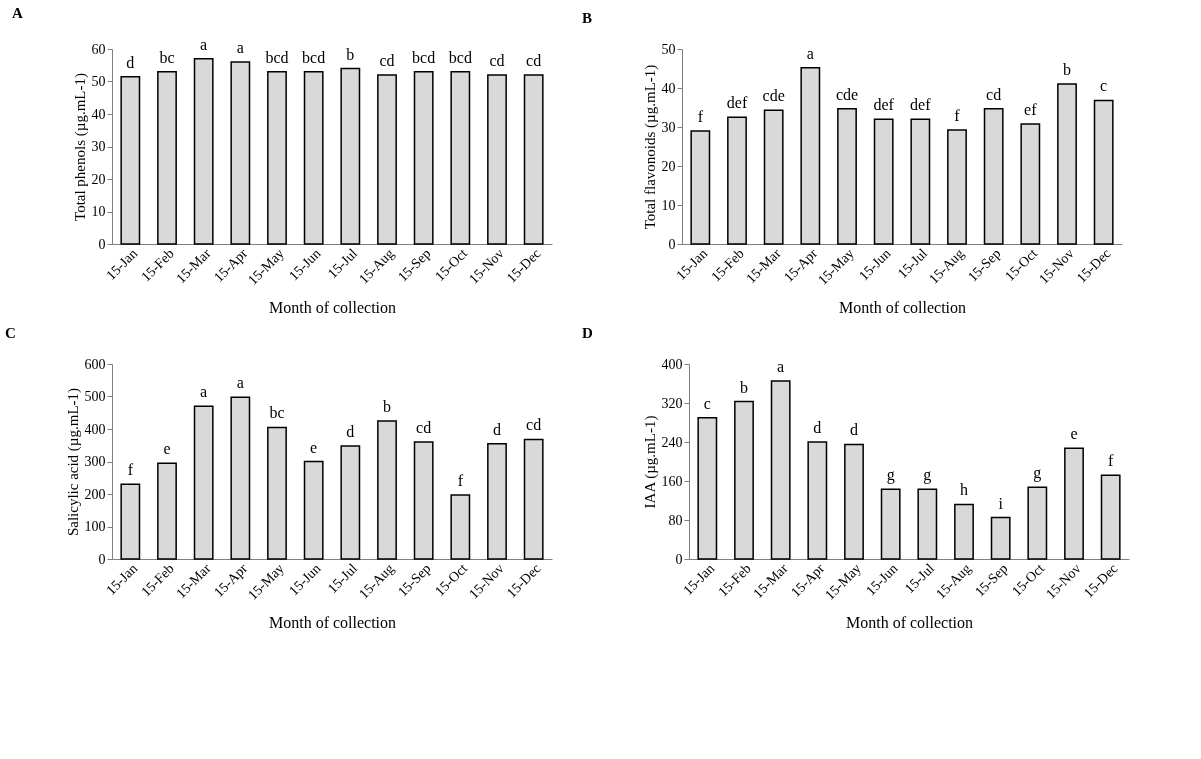  What do you see at coordinates (1031, 109) in the screenshot?
I see `annotation: ef` at bounding box center [1031, 109].